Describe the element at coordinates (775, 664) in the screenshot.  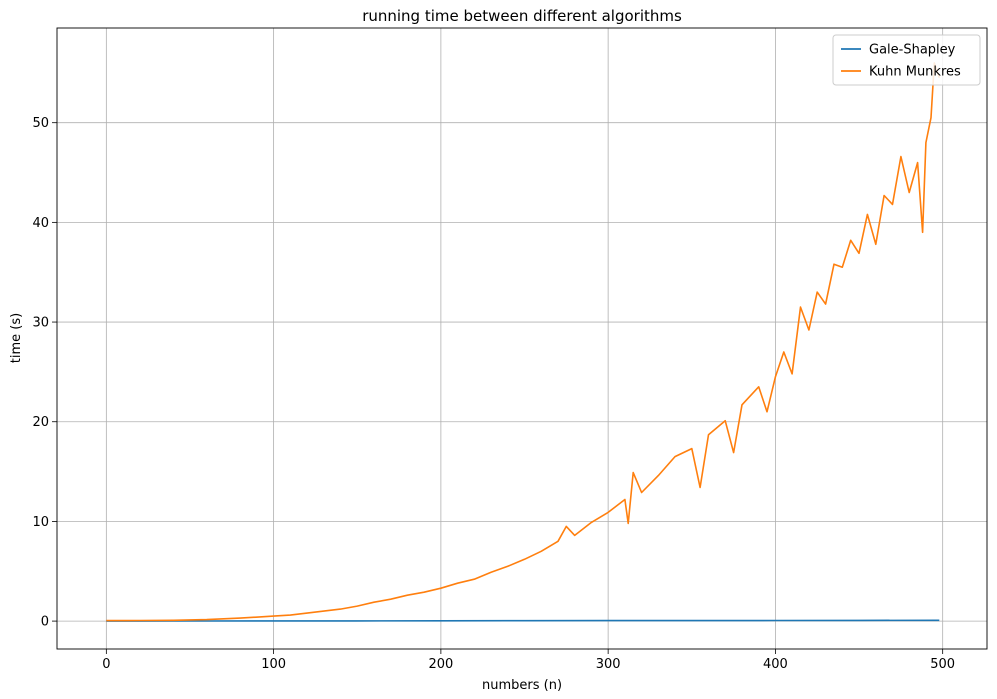
I see `x-tick-label: 400` at that location.